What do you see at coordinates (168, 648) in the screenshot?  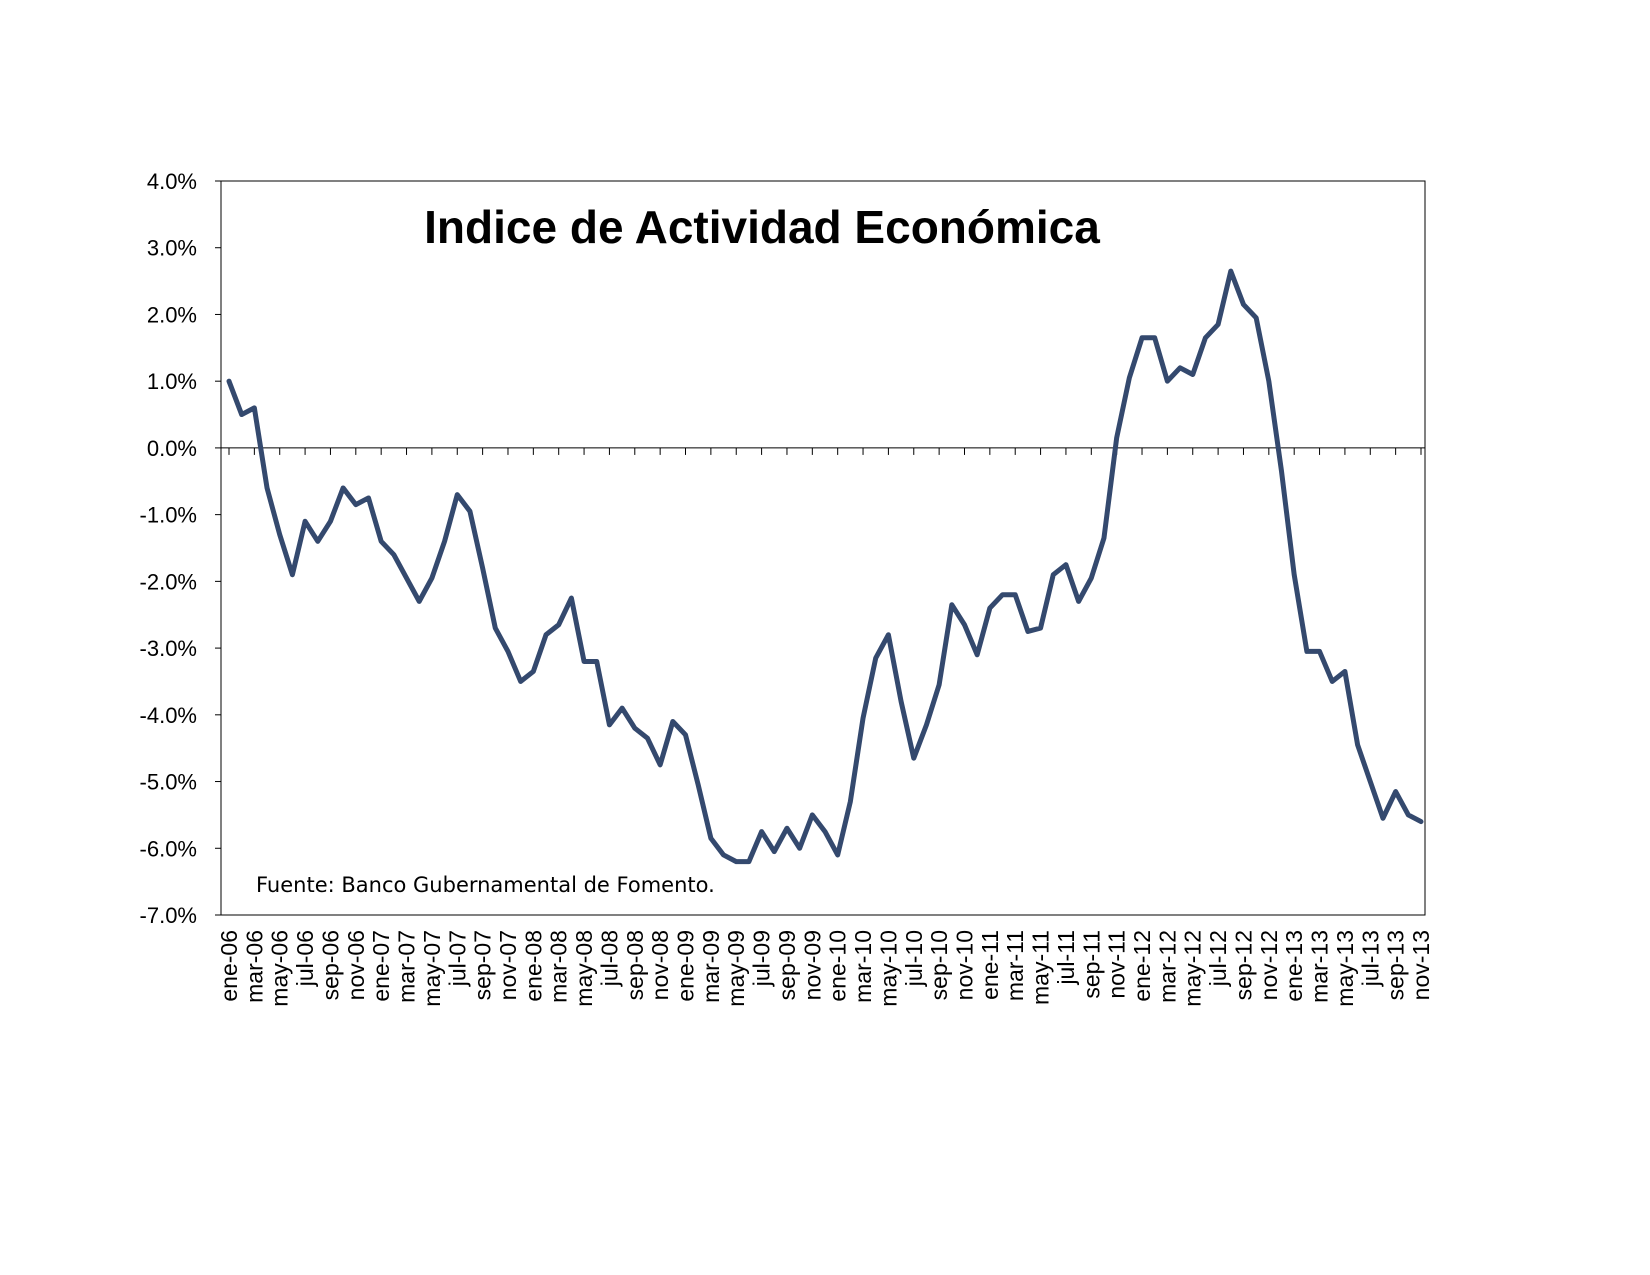 I see `y-tick-label: -3.0%` at bounding box center [168, 648].